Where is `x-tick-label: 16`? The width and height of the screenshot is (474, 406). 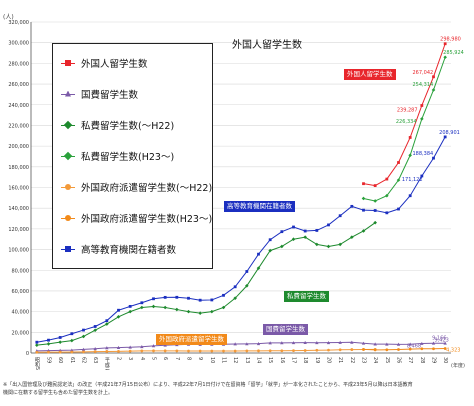 x-tick-label: 16 is located at coordinates (282, 360).